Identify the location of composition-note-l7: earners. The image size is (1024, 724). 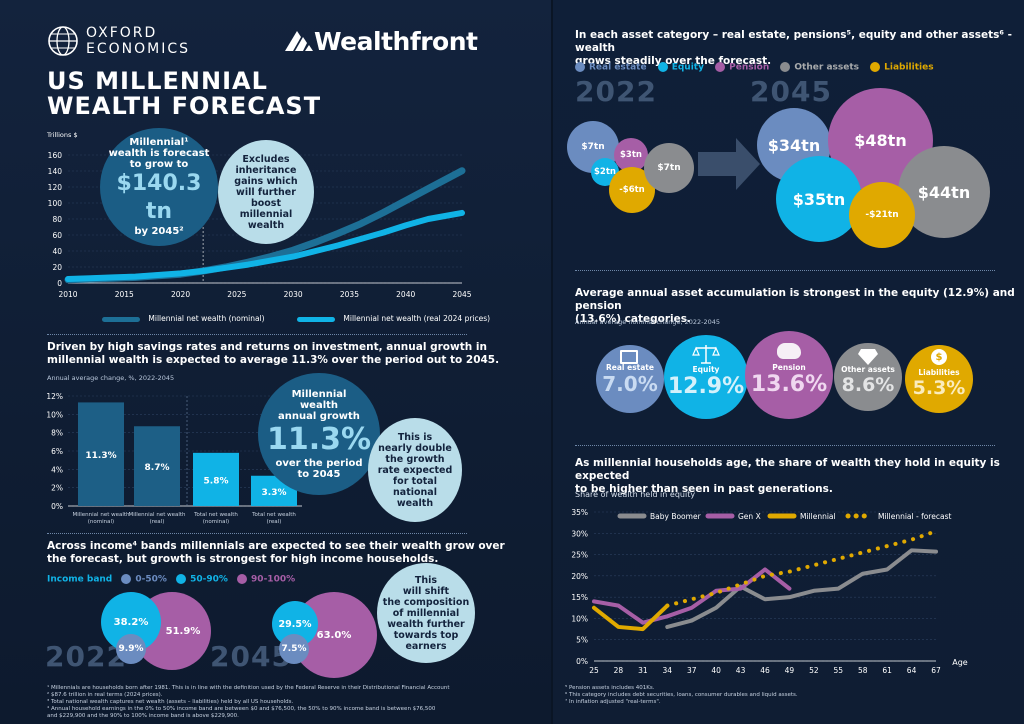
(426, 646).